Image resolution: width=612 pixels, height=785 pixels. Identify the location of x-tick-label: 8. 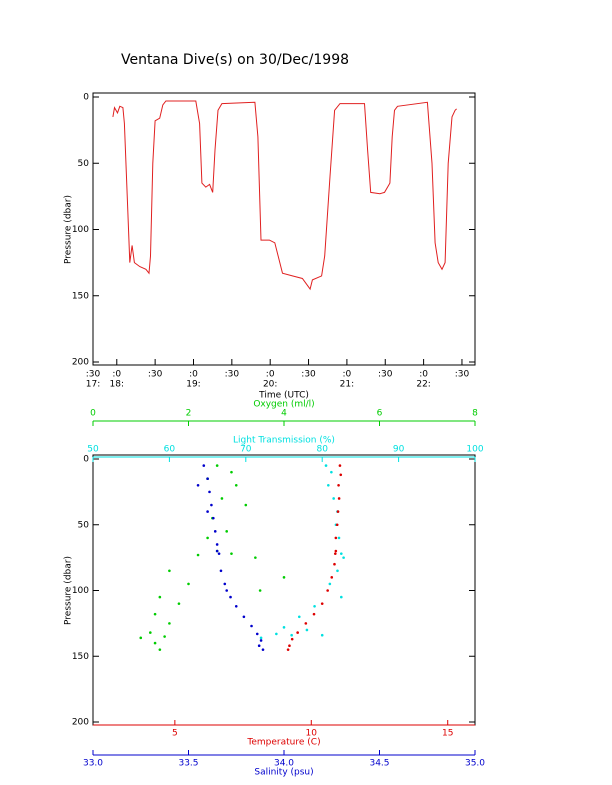
(475, 414).